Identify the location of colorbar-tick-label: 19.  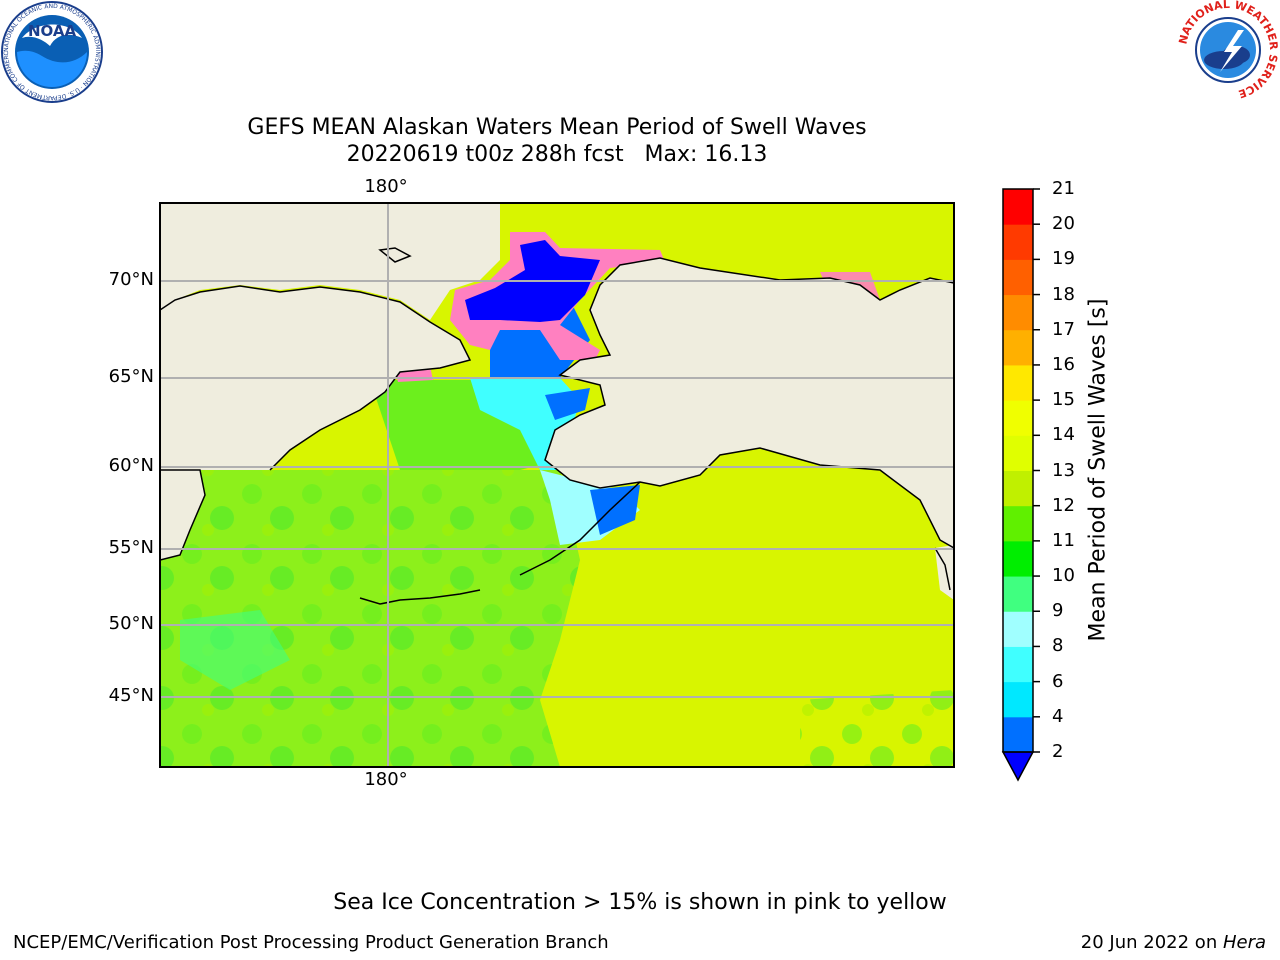
(1063, 259).